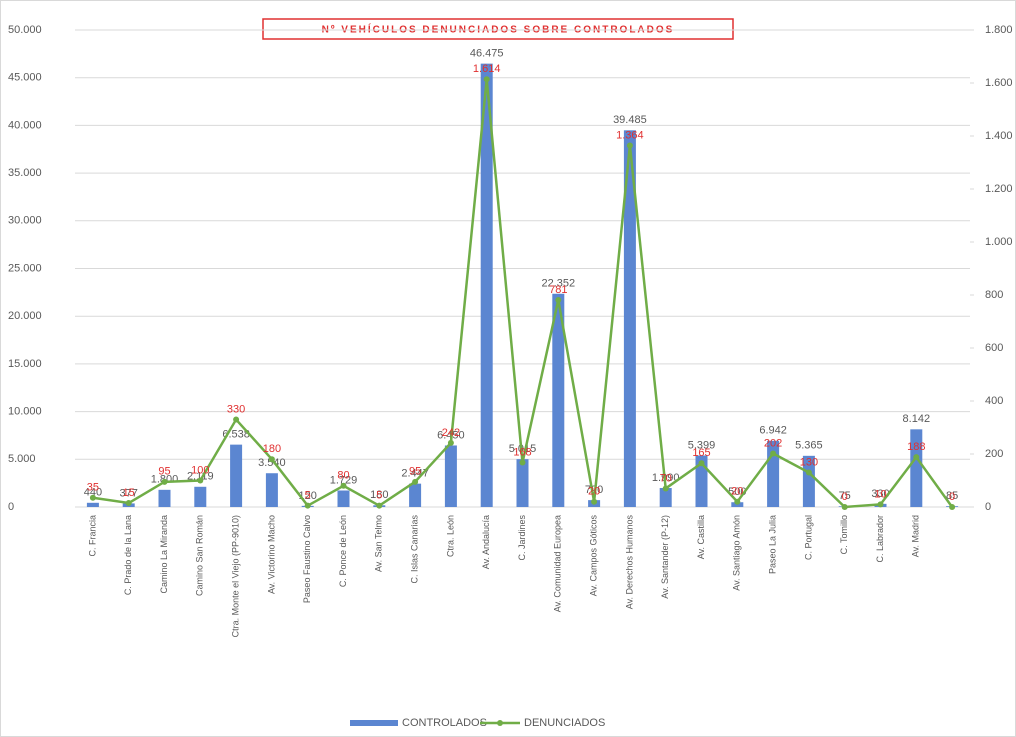 The height and width of the screenshot is (737, 1016). I want to click on y-tick-label: 25.000, so click(25, 268).